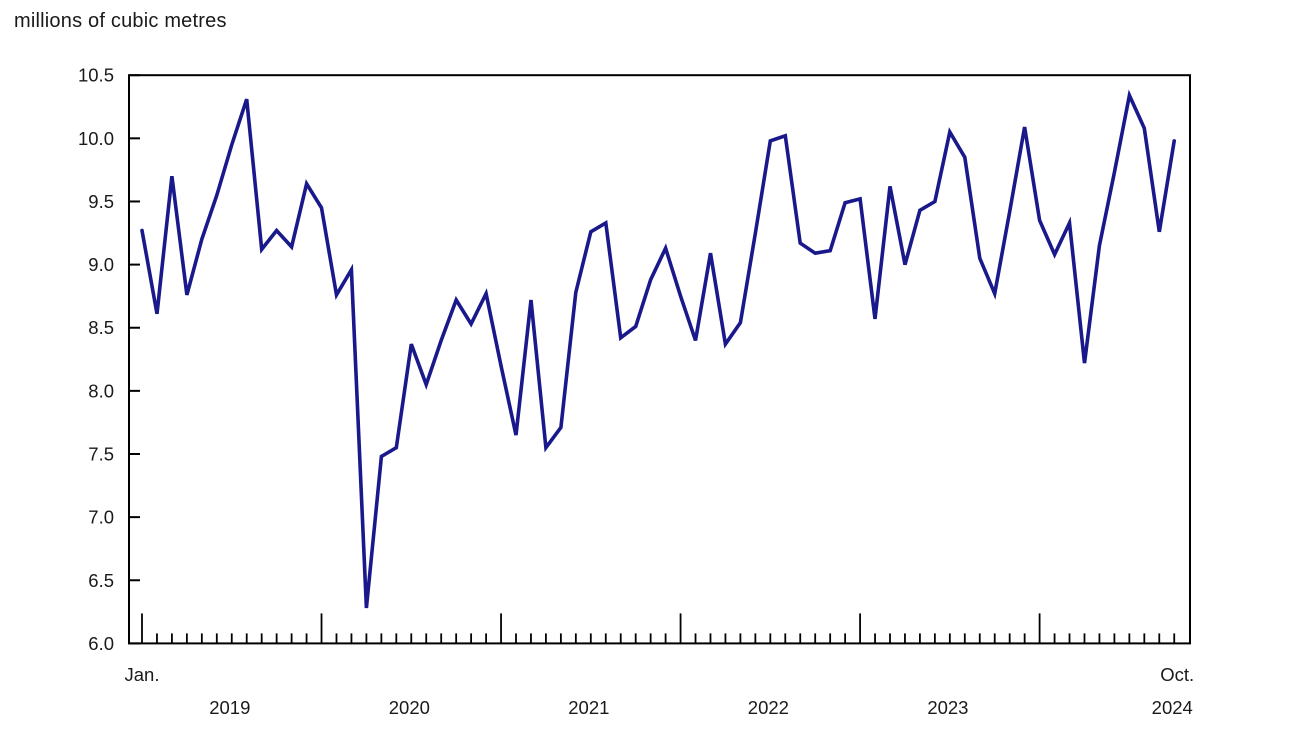 The width and height of the screenshot is (1293, 742). I want to click on y-tick-label: 7.0, so click(101, 517).